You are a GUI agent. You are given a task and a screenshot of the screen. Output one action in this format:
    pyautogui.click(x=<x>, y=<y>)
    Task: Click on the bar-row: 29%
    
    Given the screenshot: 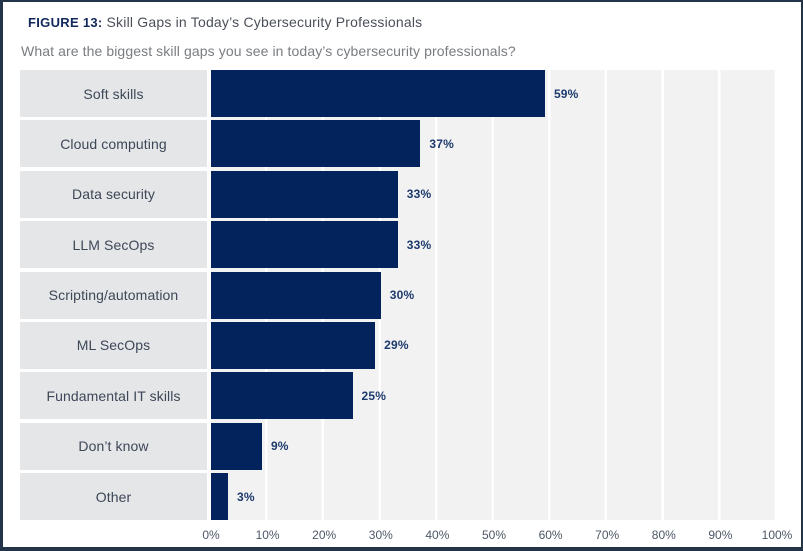 What is the action you would take?
    pyautogui.click(x=494, y=345)
    